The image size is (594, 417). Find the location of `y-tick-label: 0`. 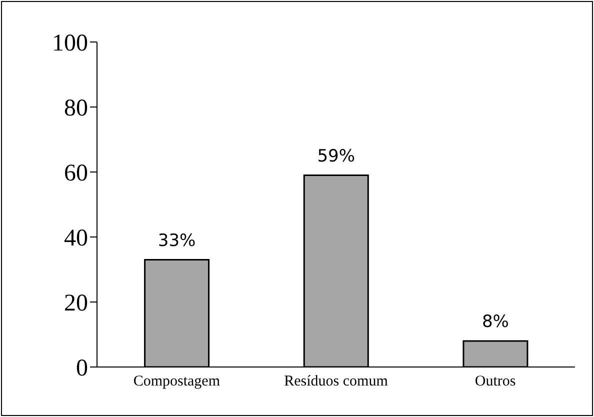

y-tick-label: 0 is located at coordinates (82, 369).